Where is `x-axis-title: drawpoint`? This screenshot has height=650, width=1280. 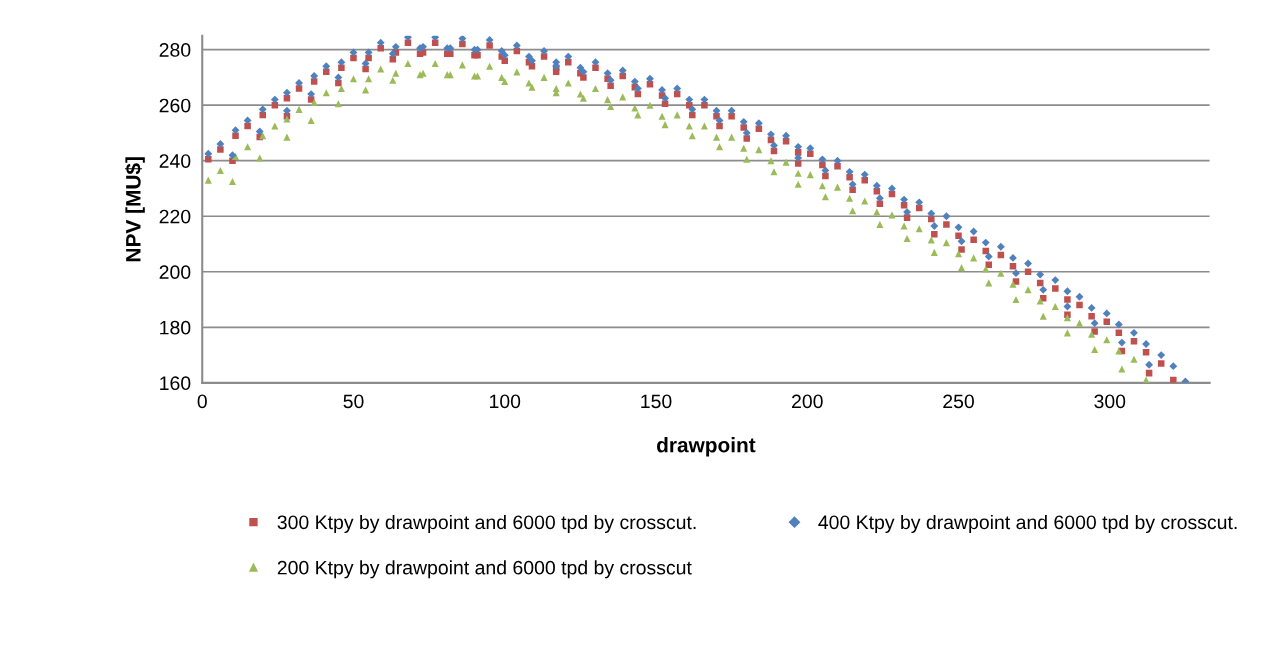
x-axis-title: drawpoint is located at coordinates (706, 447).